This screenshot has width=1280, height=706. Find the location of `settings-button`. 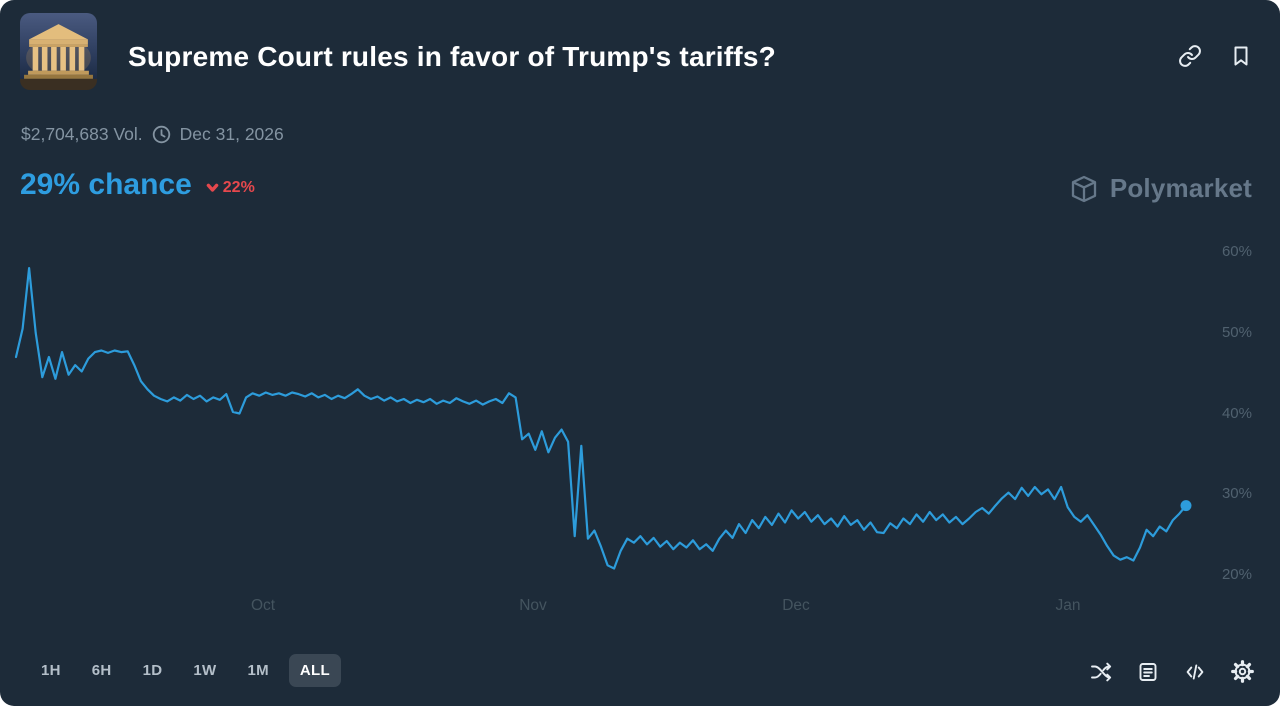

settings-button is located at coordinates (1242, 671).